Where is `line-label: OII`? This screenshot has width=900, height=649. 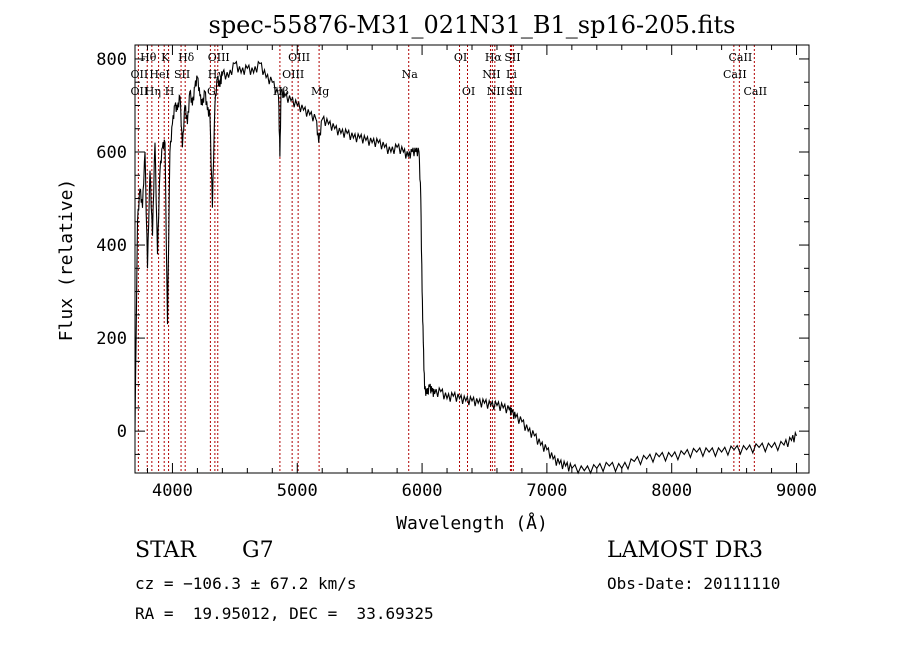 line-label: OII is located at coordinates (140, 74).